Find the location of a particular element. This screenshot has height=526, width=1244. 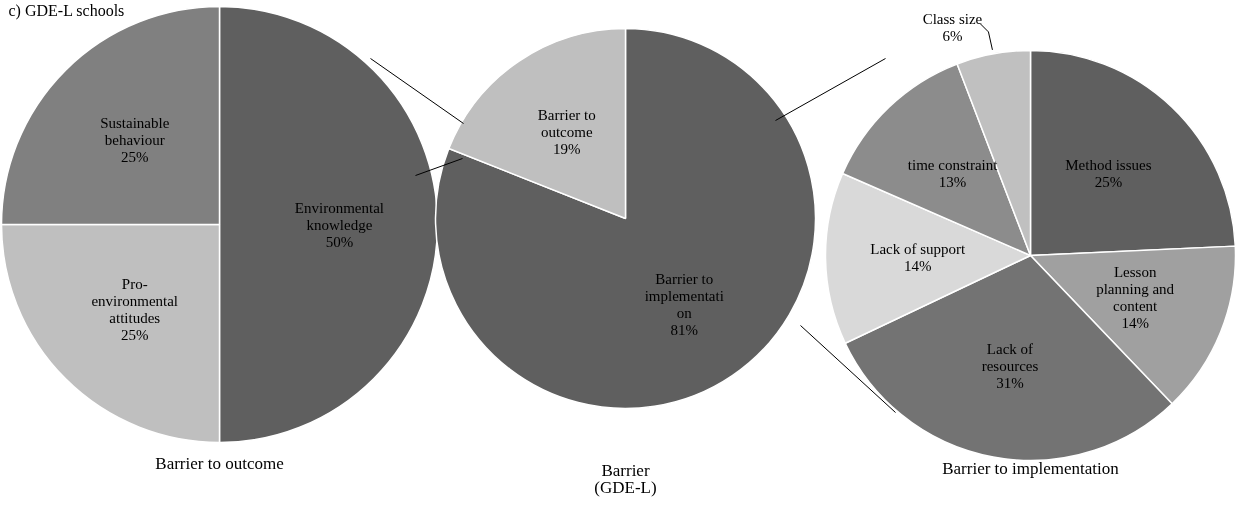

data-label: 50% is located at coordinates (339, 241).